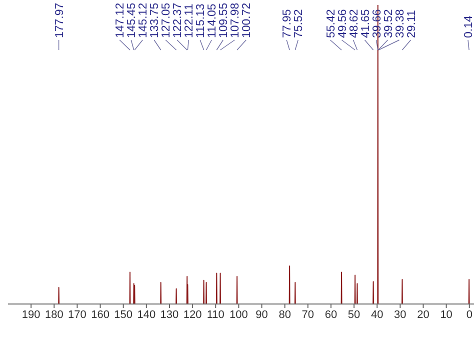  What do you see at coordinates (469, 314) in the screenshot?
I see `x-tick-label: 0` at bounding box center [469, 314].